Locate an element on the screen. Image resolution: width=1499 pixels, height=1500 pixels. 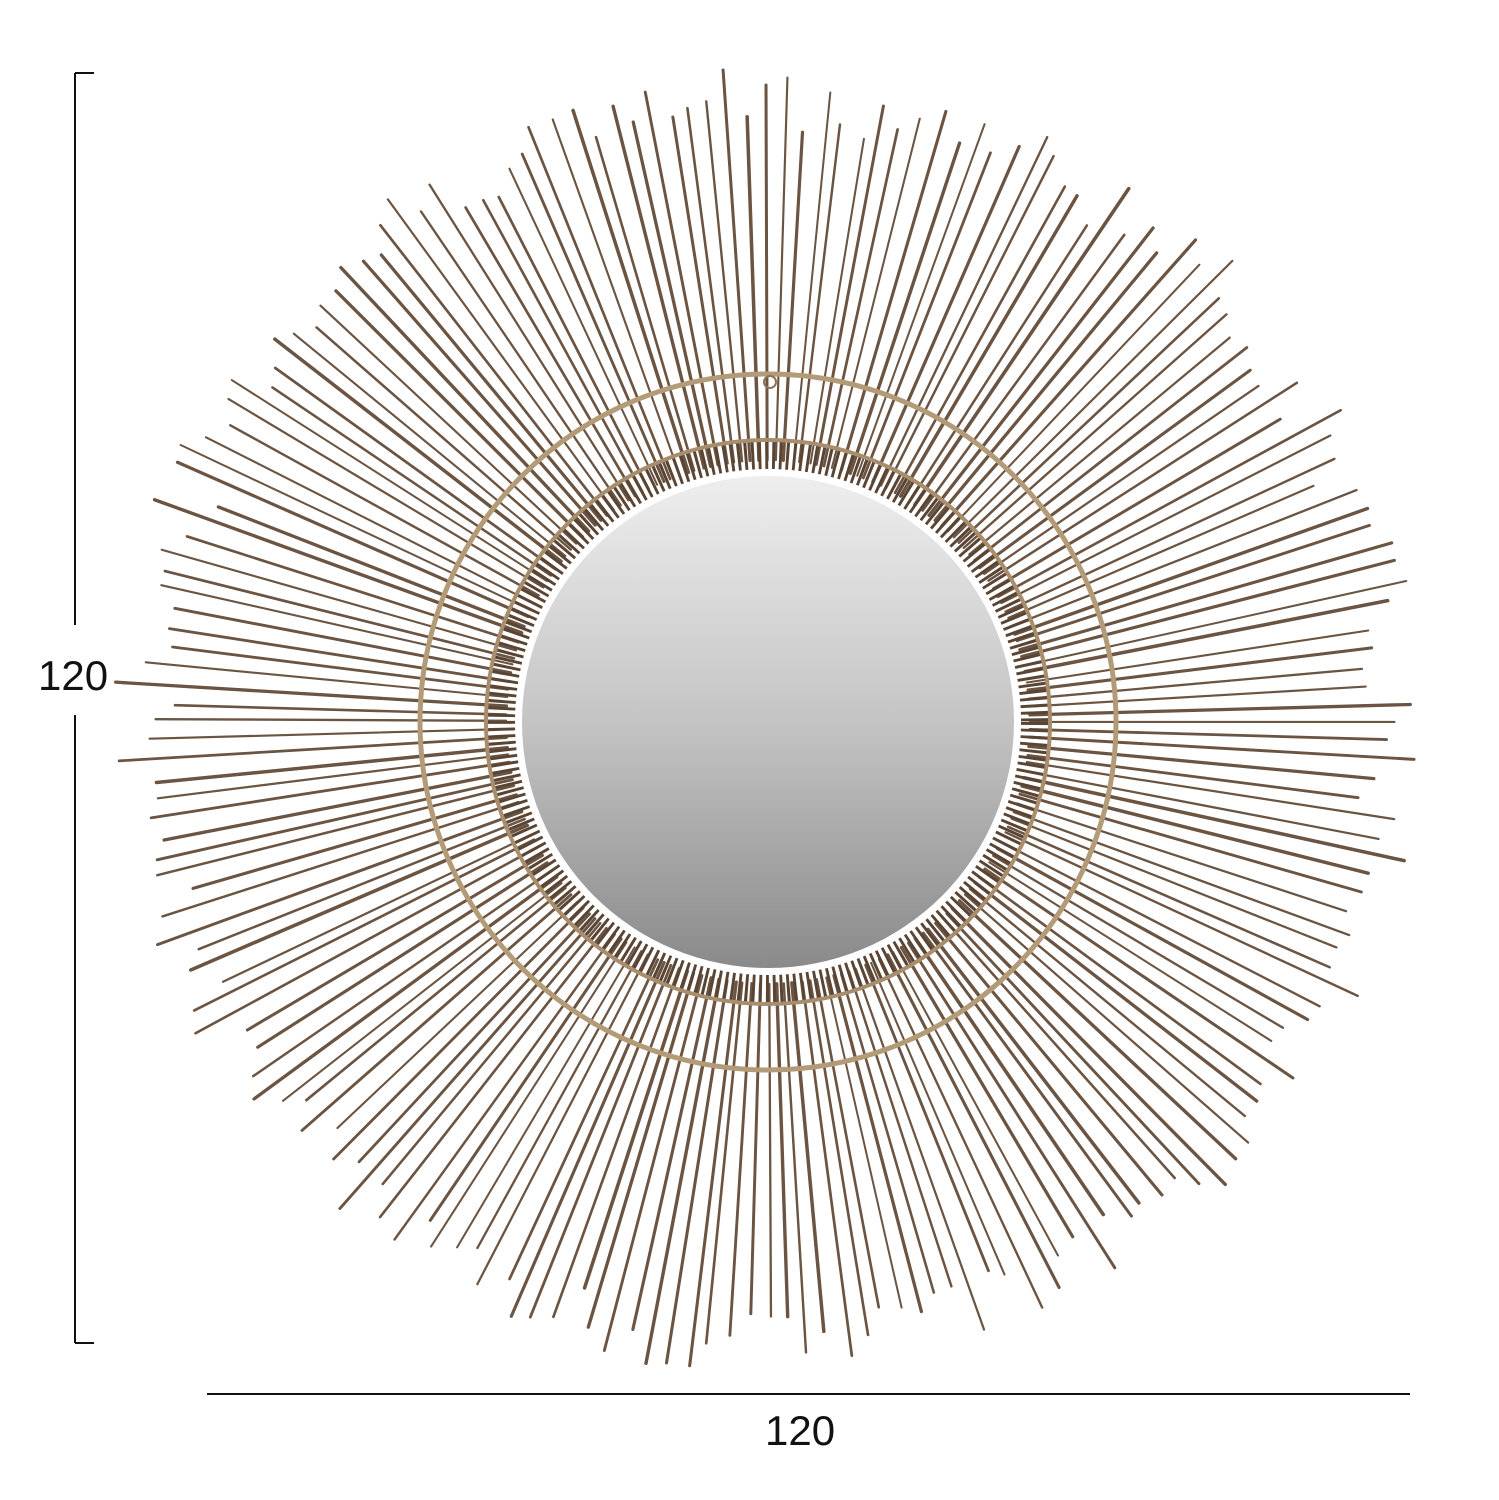
height-dimension-line is located at coordinates (84, 708).